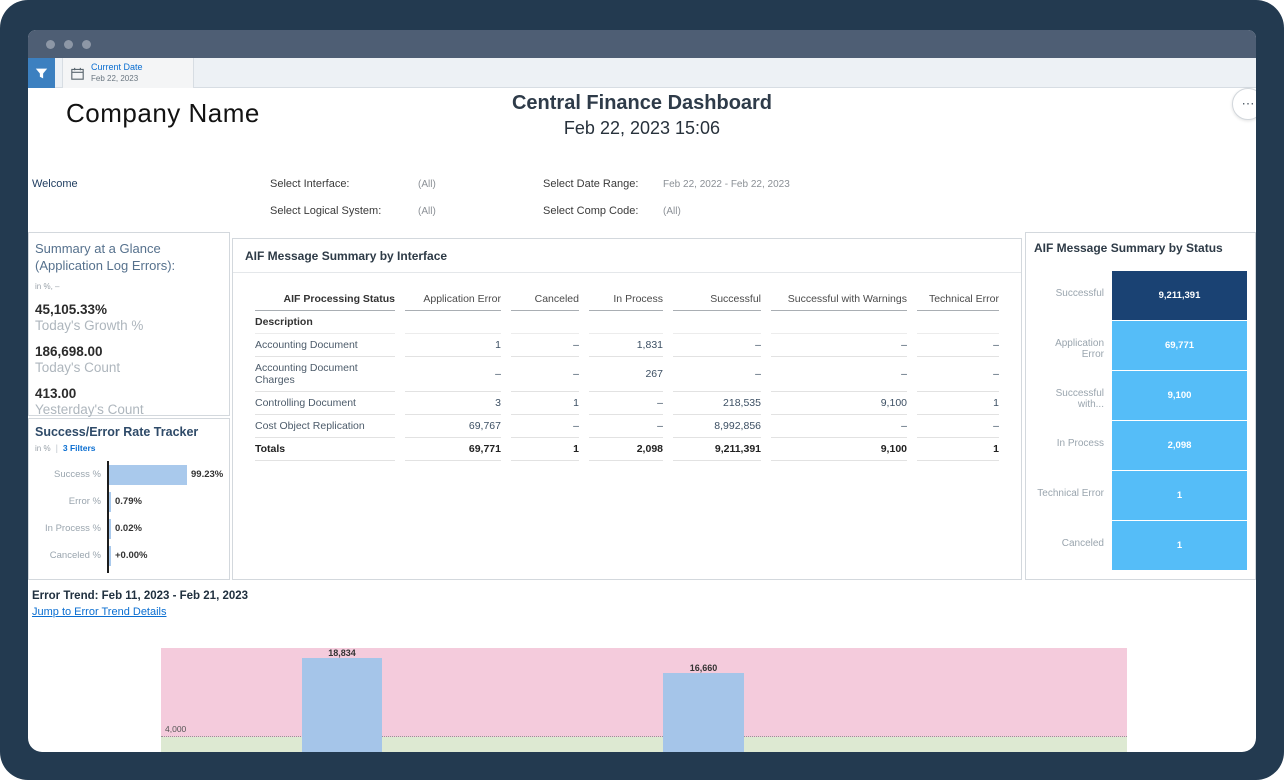  Describe the element at coordinates (839, 300) in the screenshot. I see `col-header-successful-warnings: Successful with Warnings` at that location.